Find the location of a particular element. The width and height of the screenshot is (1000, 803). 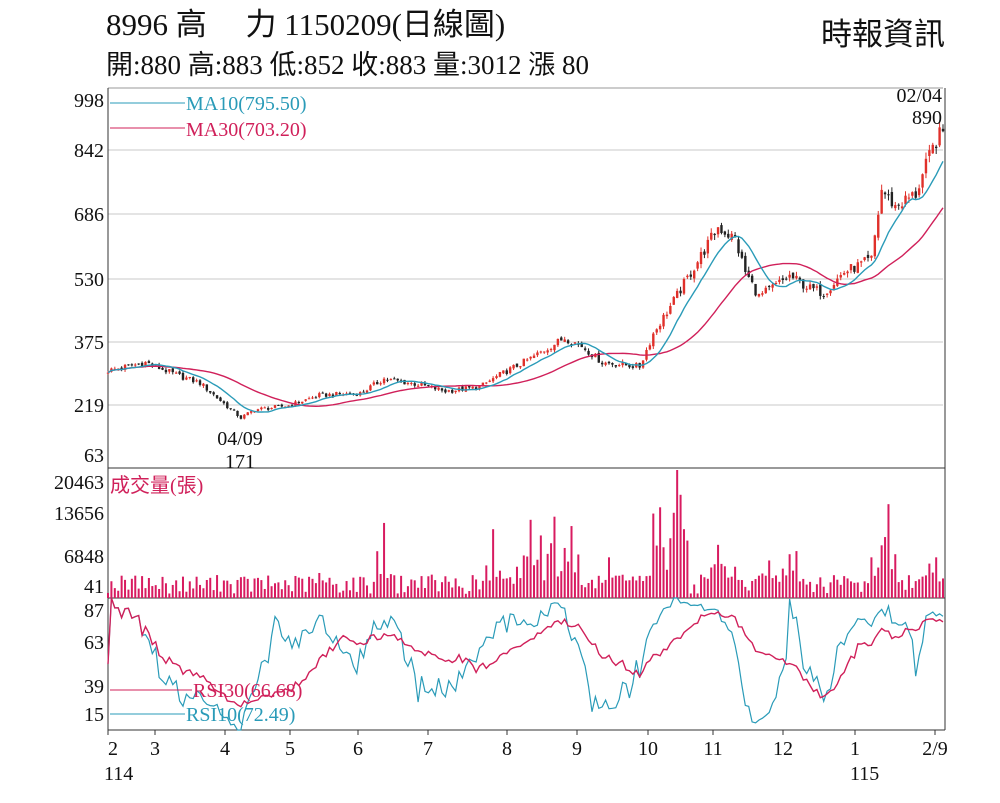

month-label: 11 is located at coordinates (712, 749).